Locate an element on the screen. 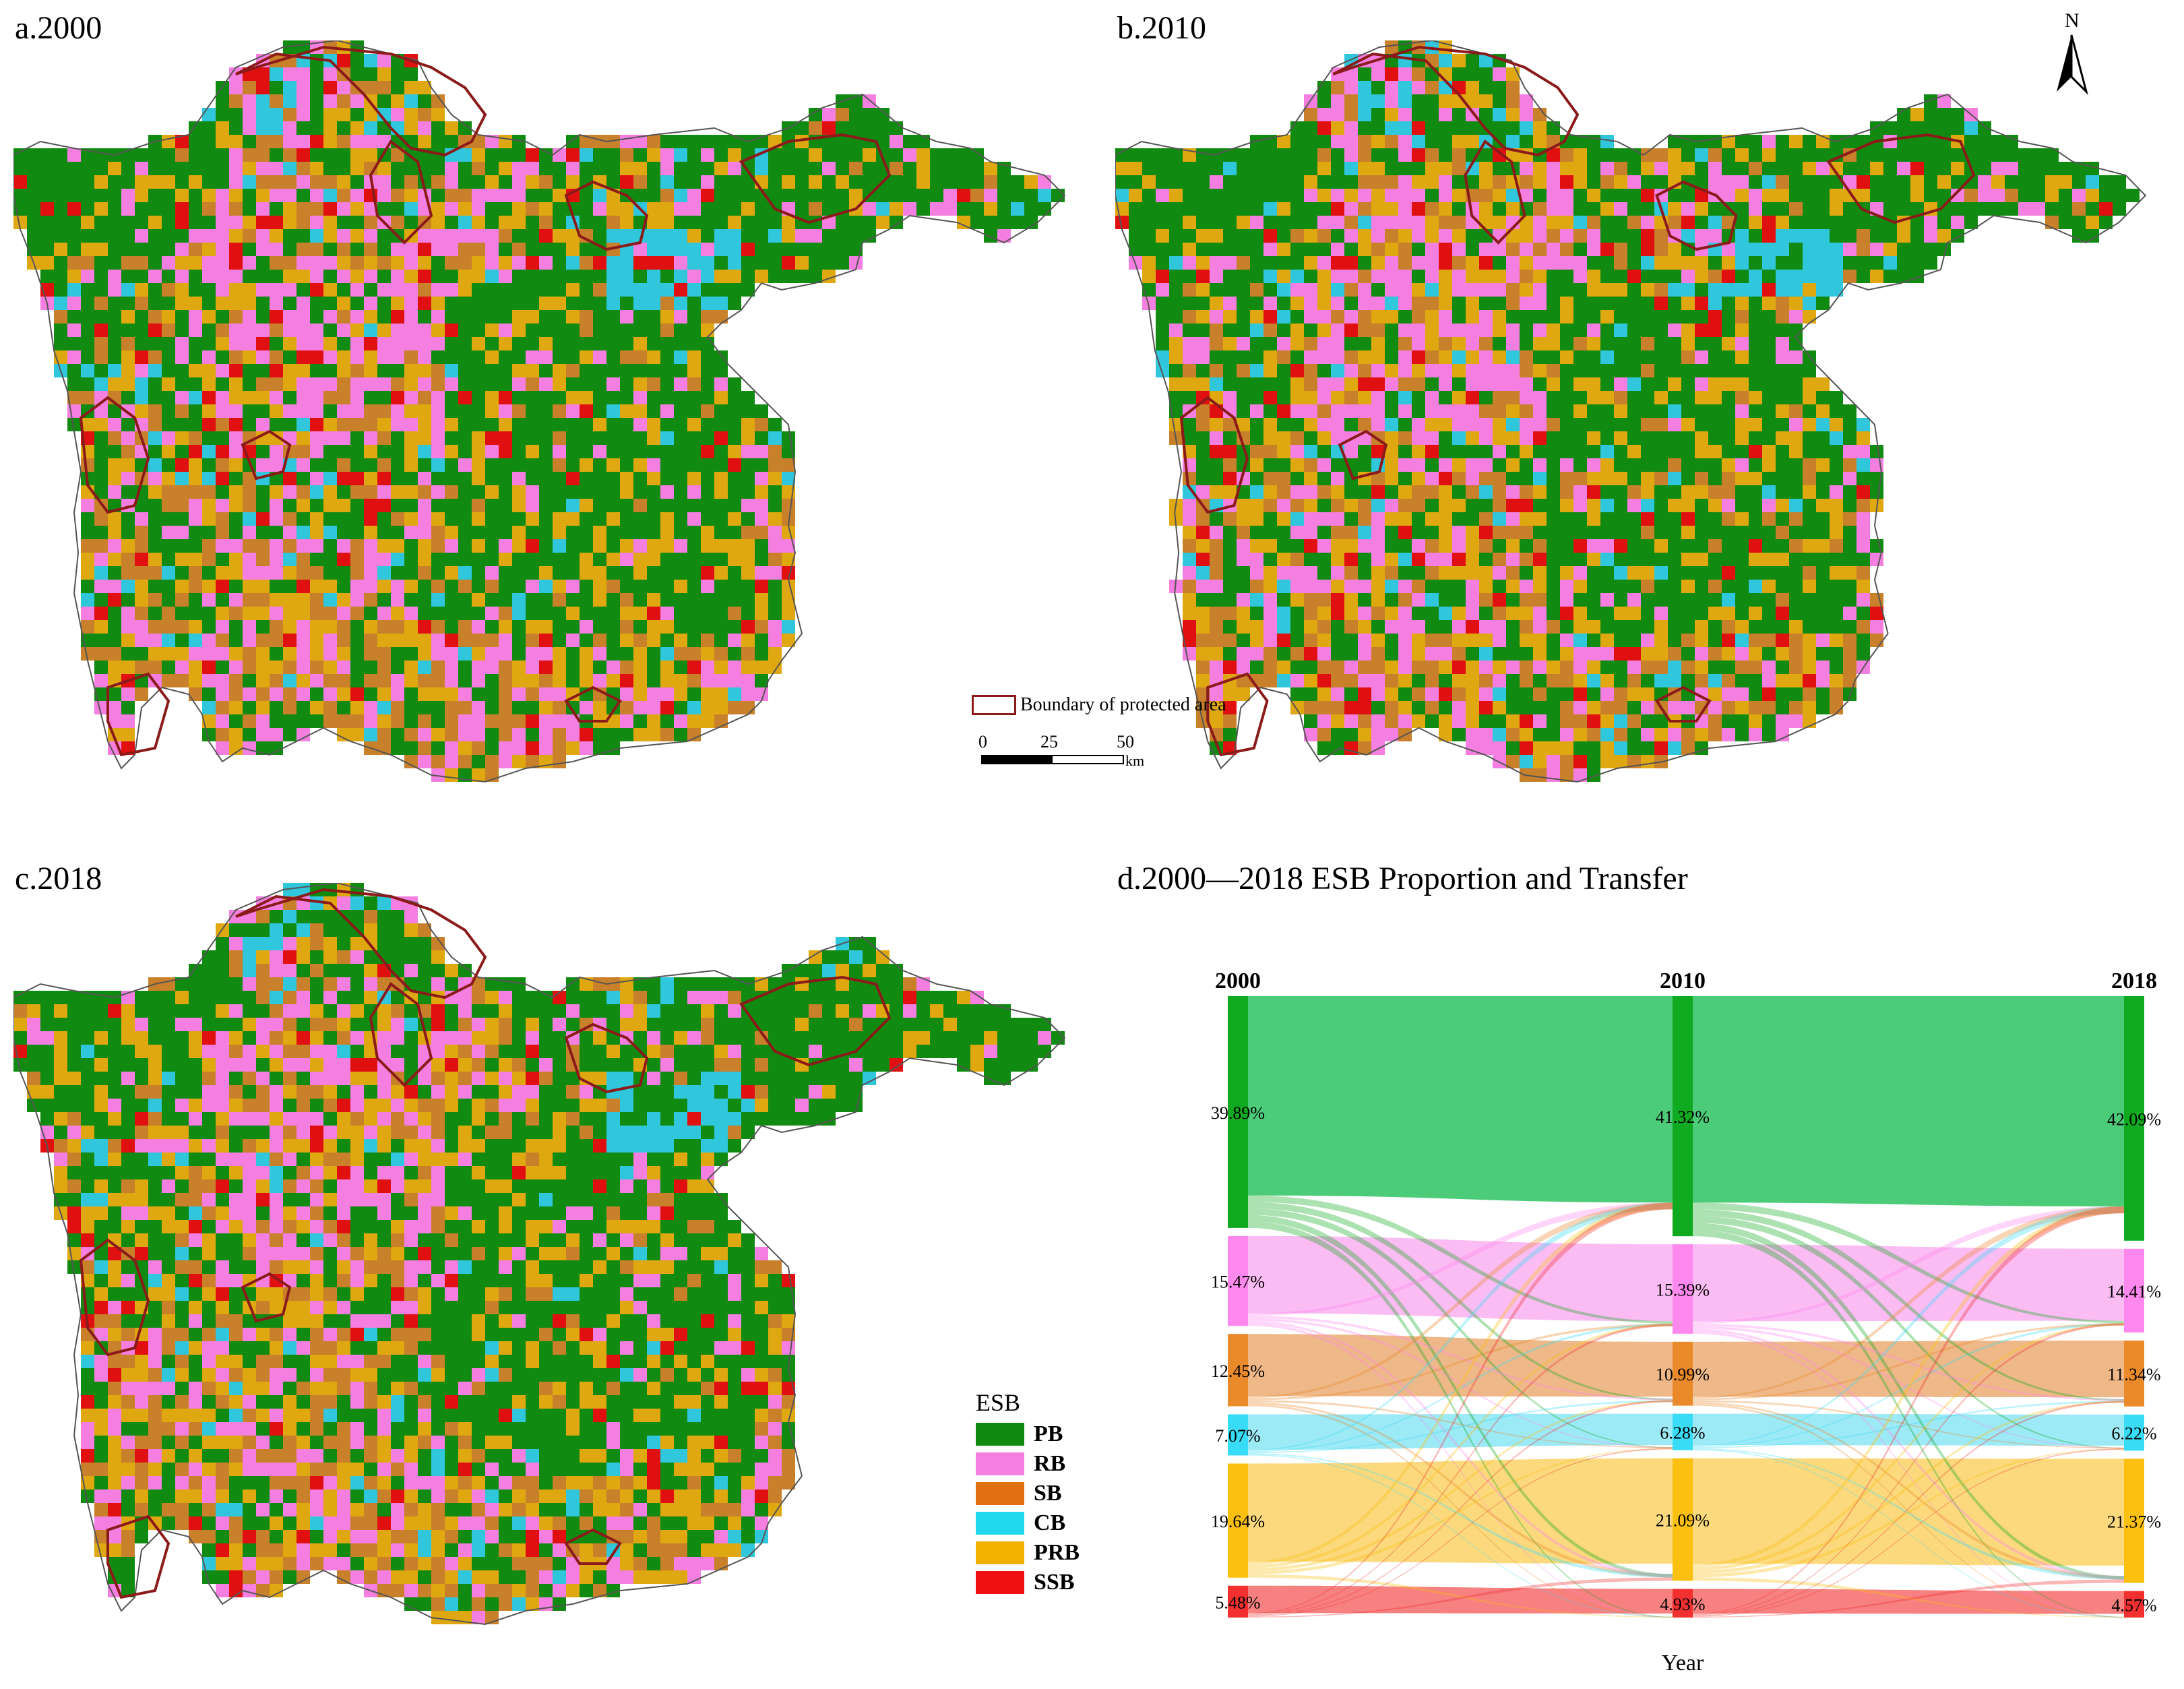 The width and height of the screenshot is (2184, 1689). legend-swatch-sb is located at coordinates (1000, 1493).